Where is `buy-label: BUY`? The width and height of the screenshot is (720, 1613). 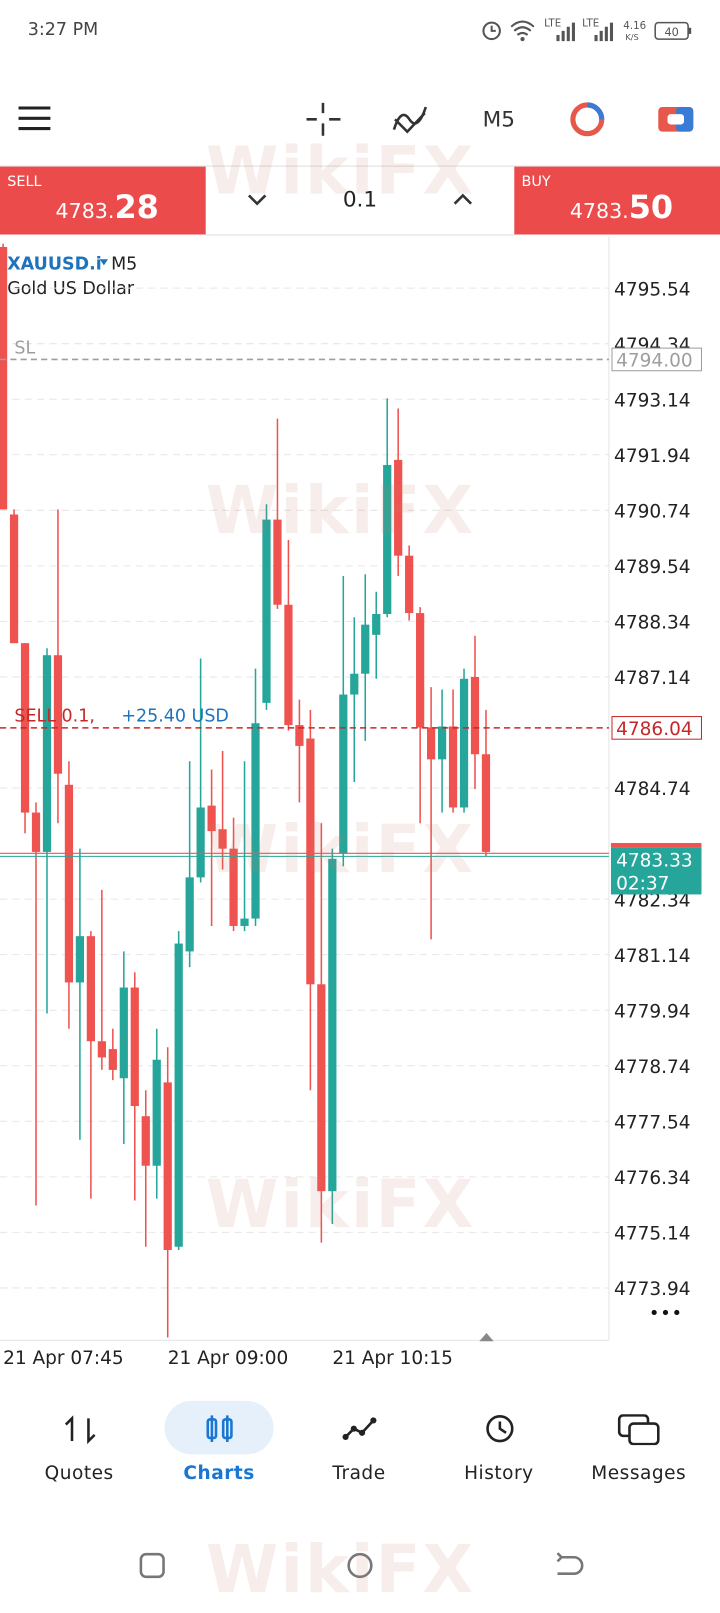
buy-label: BUY is located at coordinates (536, 182).